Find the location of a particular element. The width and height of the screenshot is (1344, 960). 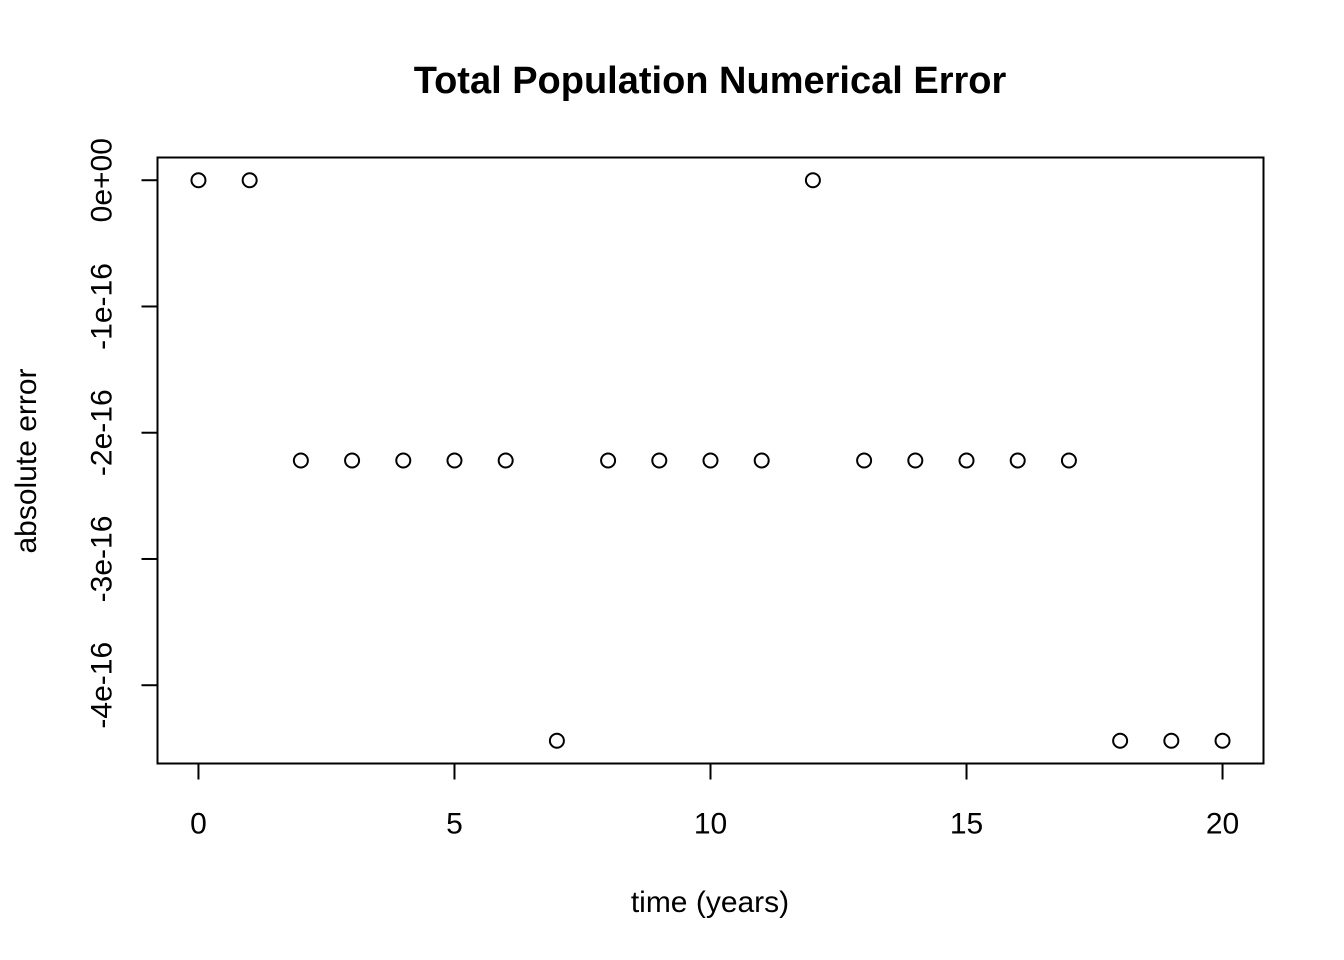

y-tick-label: -3e-16 is located at coordinates (102, 559).